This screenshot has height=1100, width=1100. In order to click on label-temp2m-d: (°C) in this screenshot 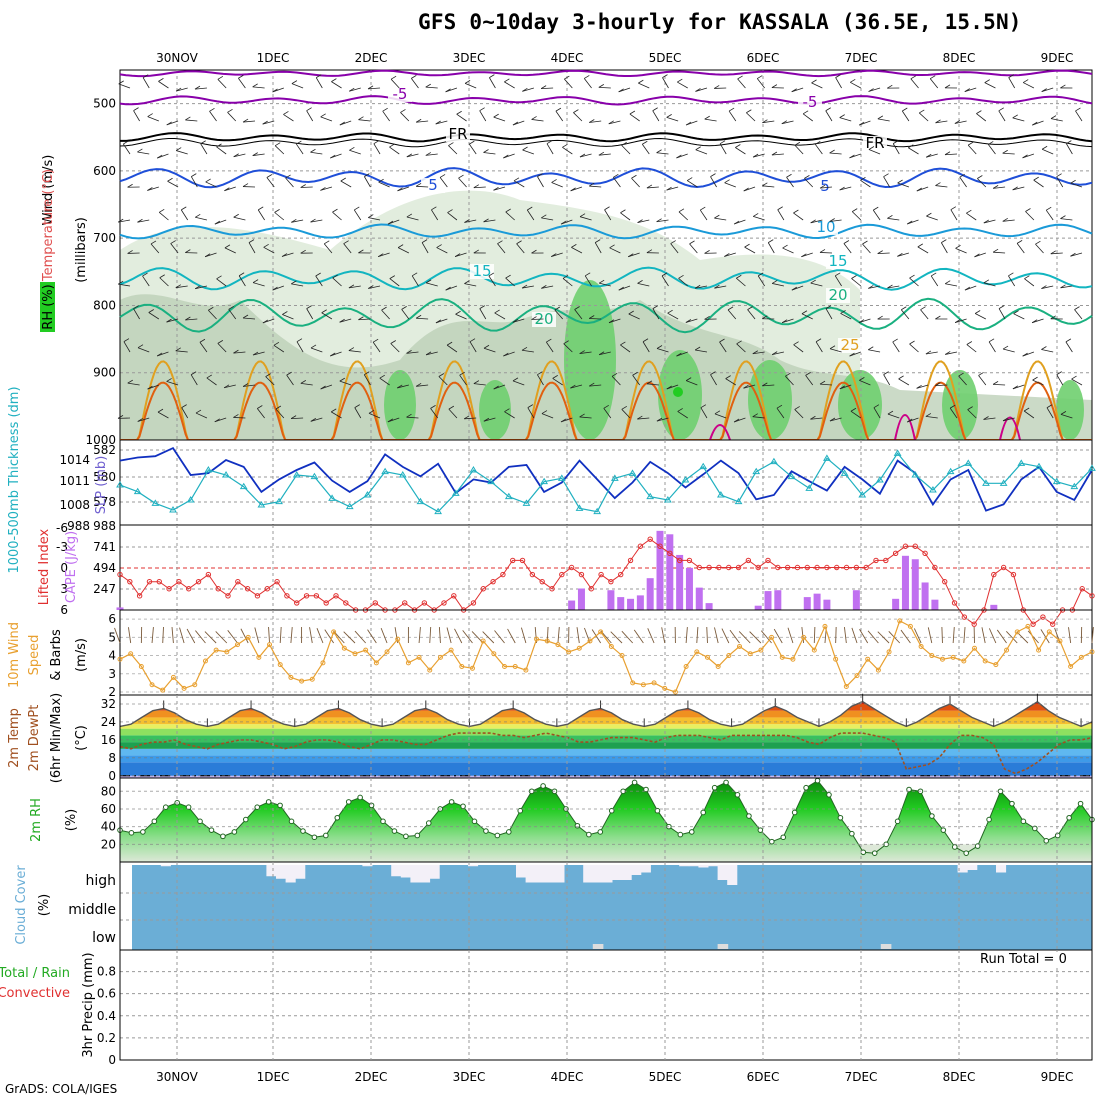, I will do `click(81, 738)`.